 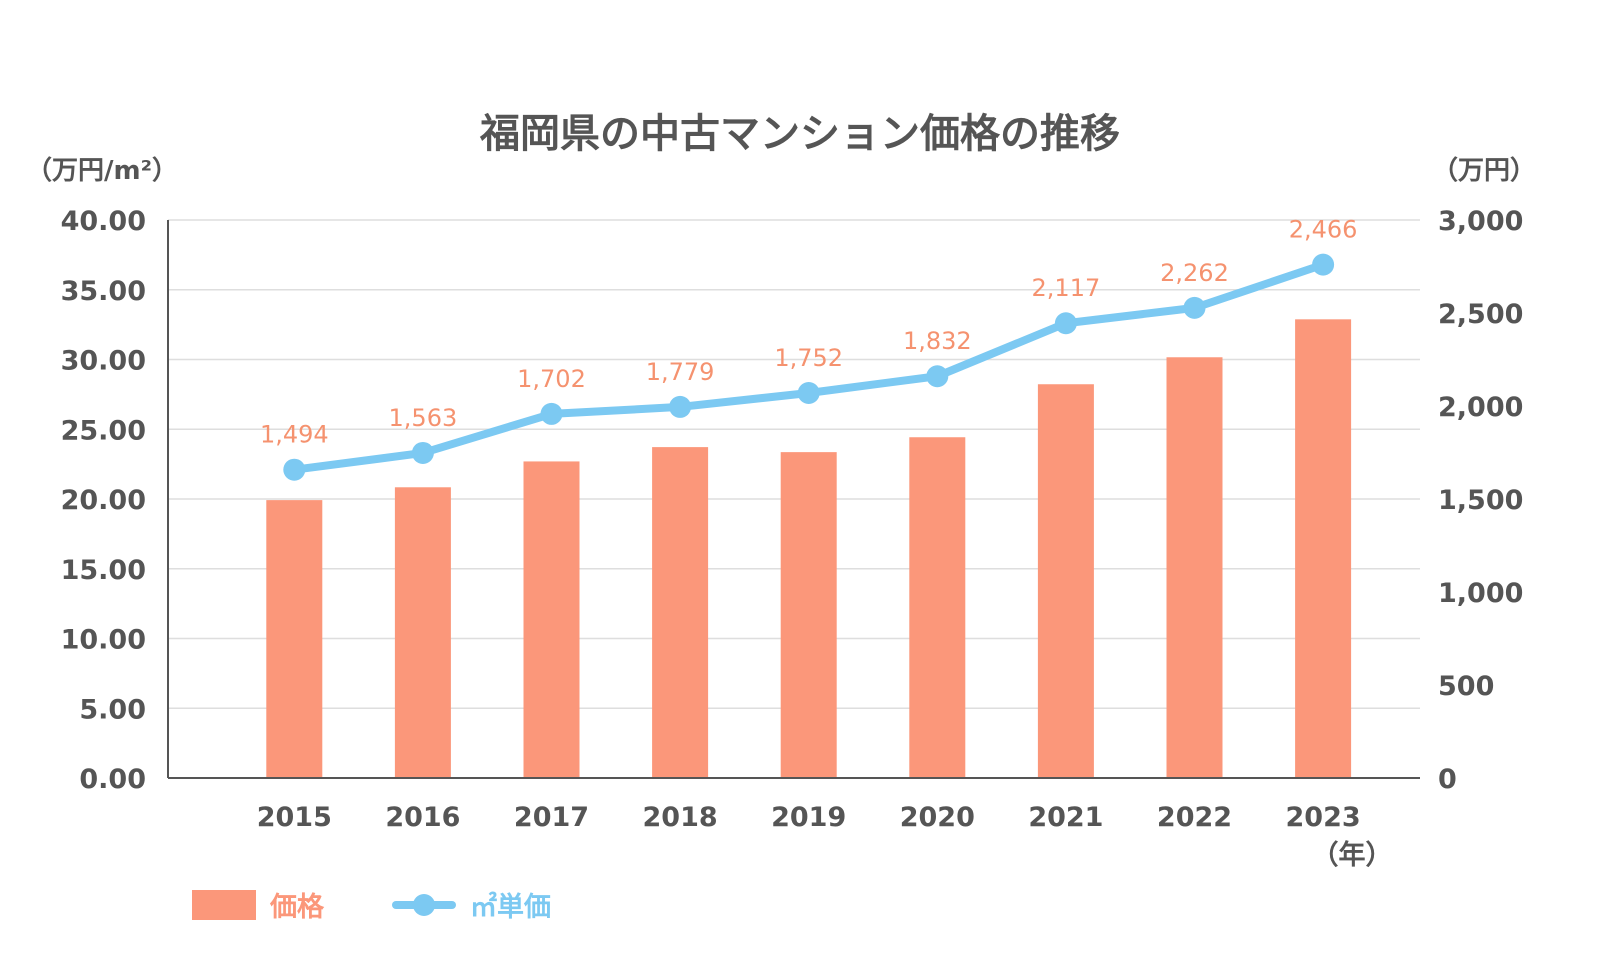 What do you see at coordinates (422, 817) in the screenshot?
I see `x-tick-label: 2016` at bounding box center [422, 817].